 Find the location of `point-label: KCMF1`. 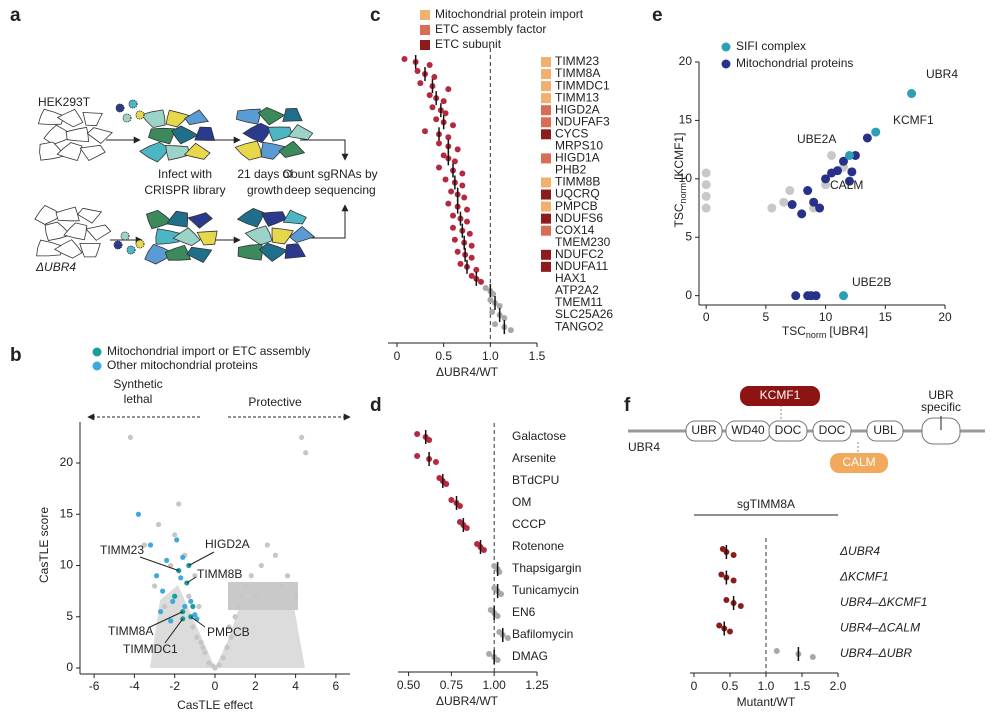

point-label: KCMF1 is located at coordinates (913, 120).